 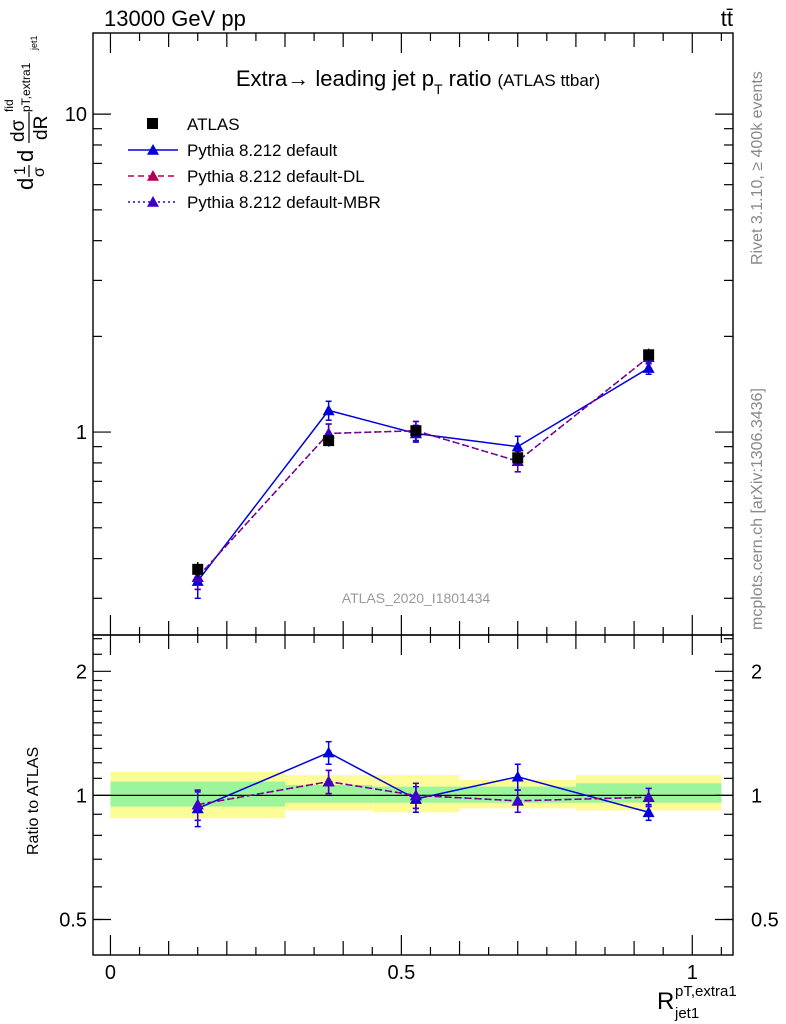 What do you see at coordinates (262, 150) in the screenshot?
I see `legend-label: Pythia 8.212 default` at bounding box center [262, 150].